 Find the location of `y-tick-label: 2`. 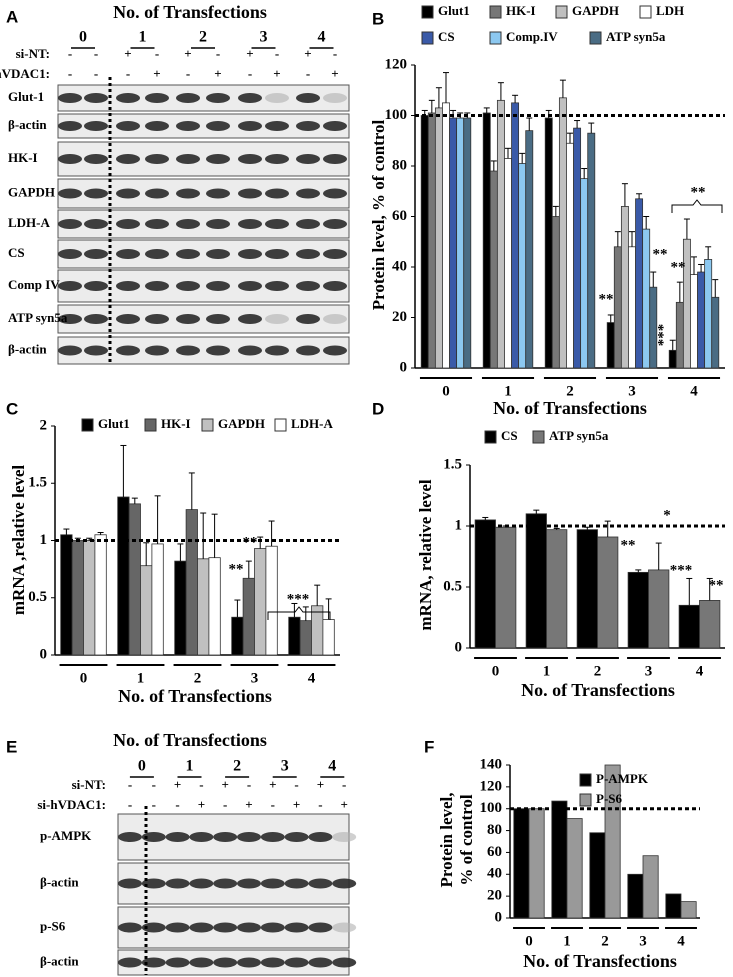

y-tick-label: 2 is located at coordinates (44, 425).